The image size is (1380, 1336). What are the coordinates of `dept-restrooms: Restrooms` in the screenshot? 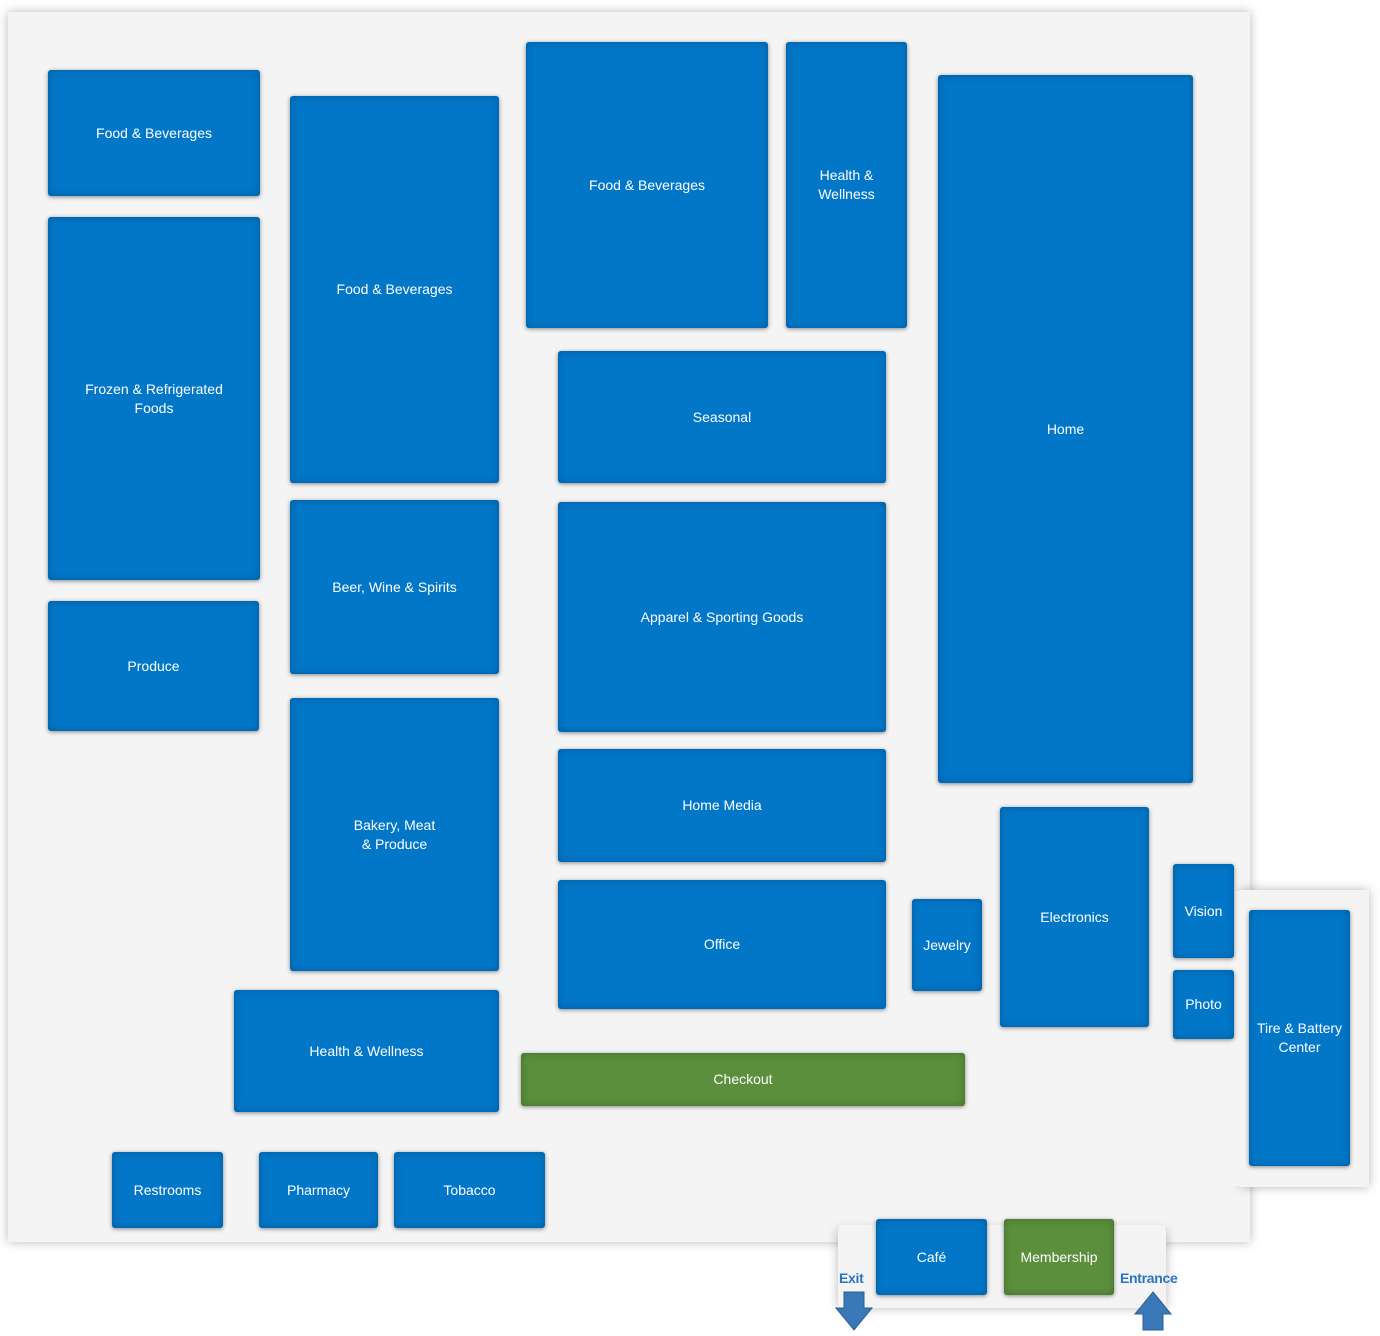 It's located at (167, 1190).